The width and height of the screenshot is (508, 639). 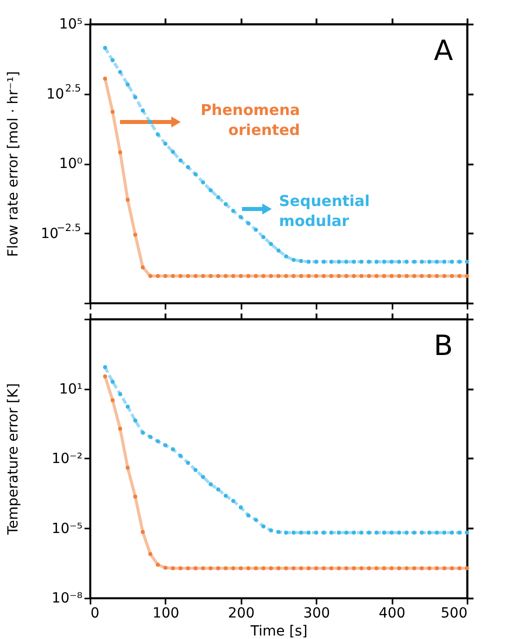 I want to click on x-axis-title: Time [s], so click(x=279, y=631).